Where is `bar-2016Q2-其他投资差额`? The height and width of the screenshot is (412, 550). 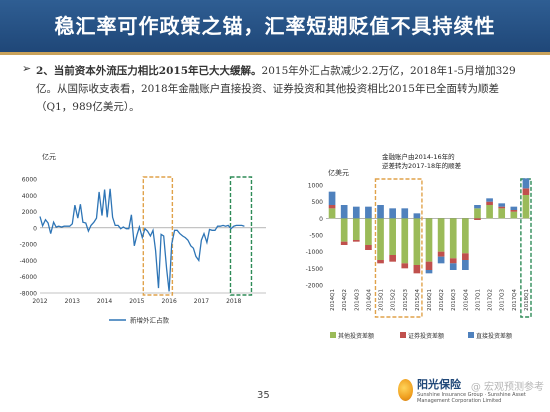
bar-2016Q2-其他投资差额 is located at coordinates (441, 235).